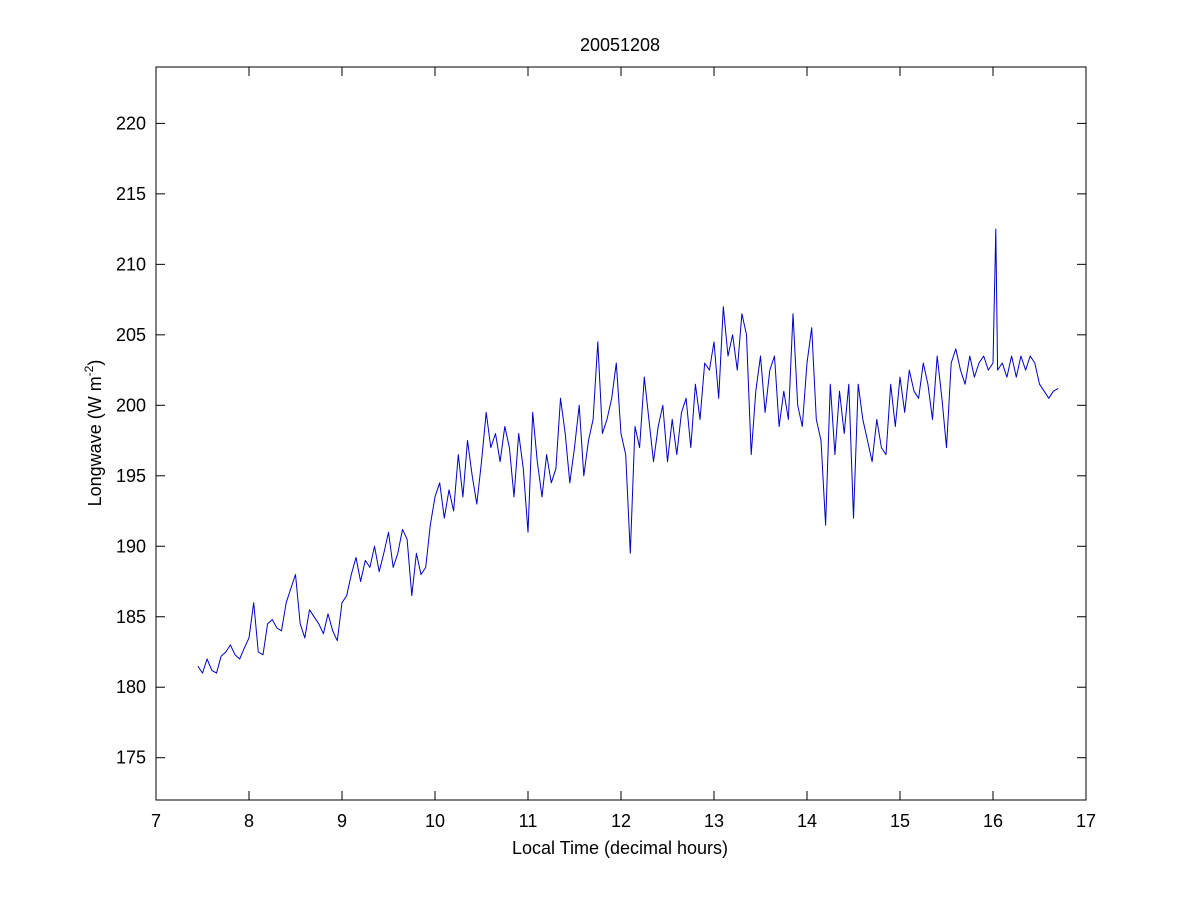 The height and width of the screenshot is (900, 1200). I want to click on x-tick-label: 10, so click(435, 821).